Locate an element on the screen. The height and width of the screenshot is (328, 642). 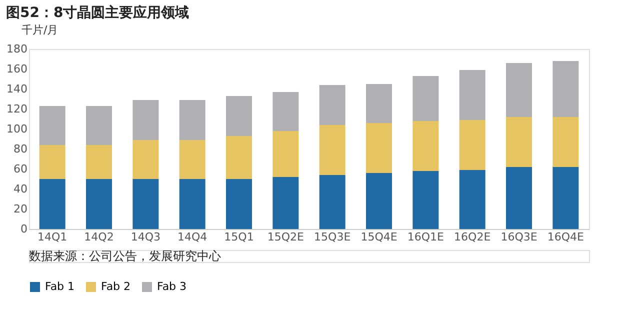
x-tick-label: 15Q2E is located at coordinates (285, 237).